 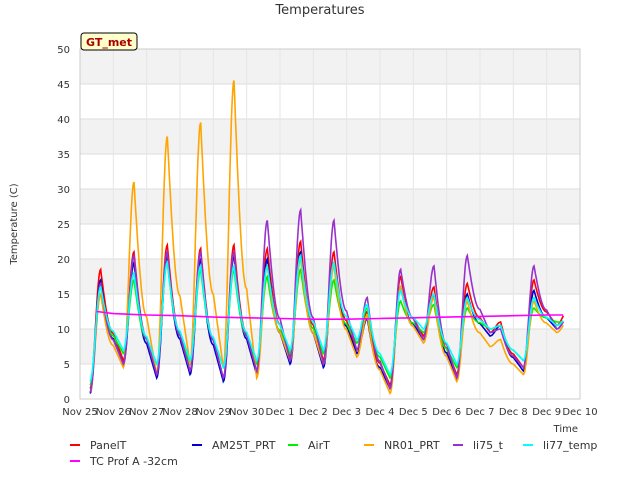 What do you see at coordinates (108, 445) in the screenshot?
I see `legend-label: PanelT` at bounding box center [108, 445].